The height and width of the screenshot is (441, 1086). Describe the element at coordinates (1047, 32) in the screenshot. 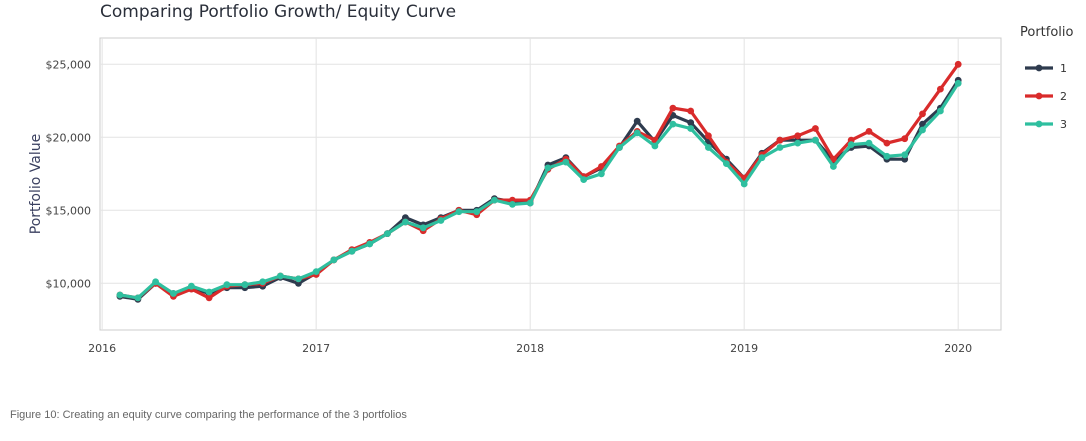

I see `legend-title: Portfolio` at that location.